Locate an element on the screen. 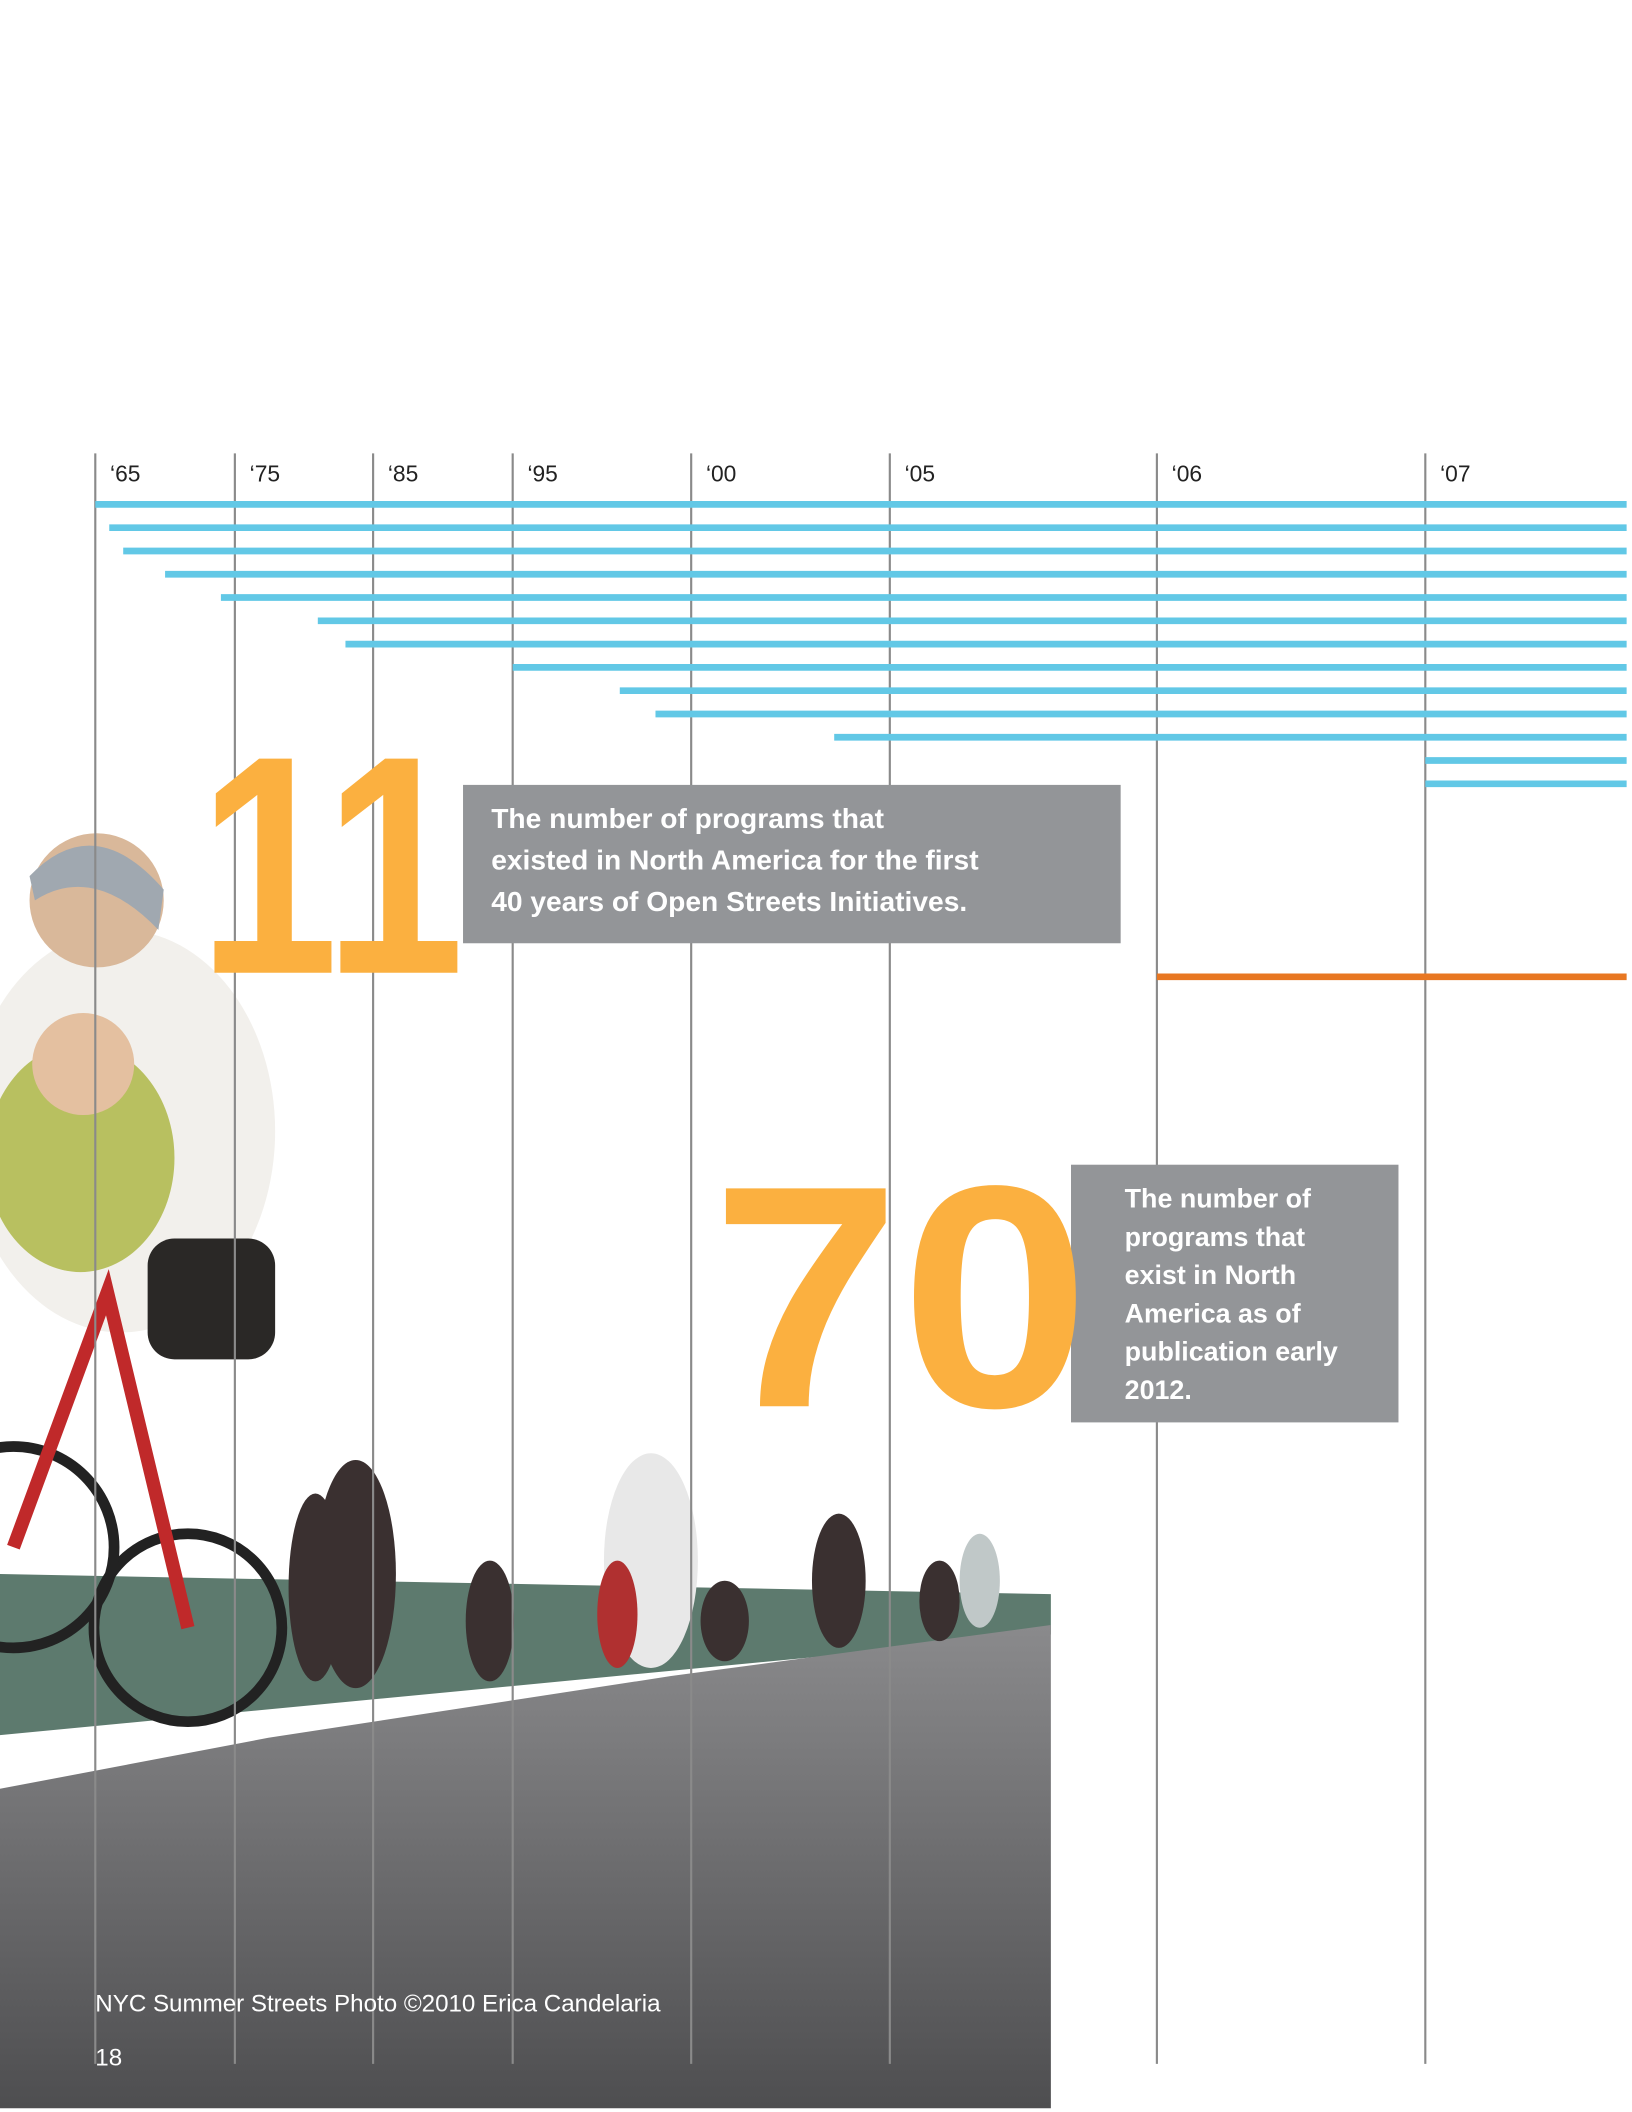  tick-label: ‘06 is located at coordinates (1187, 474).